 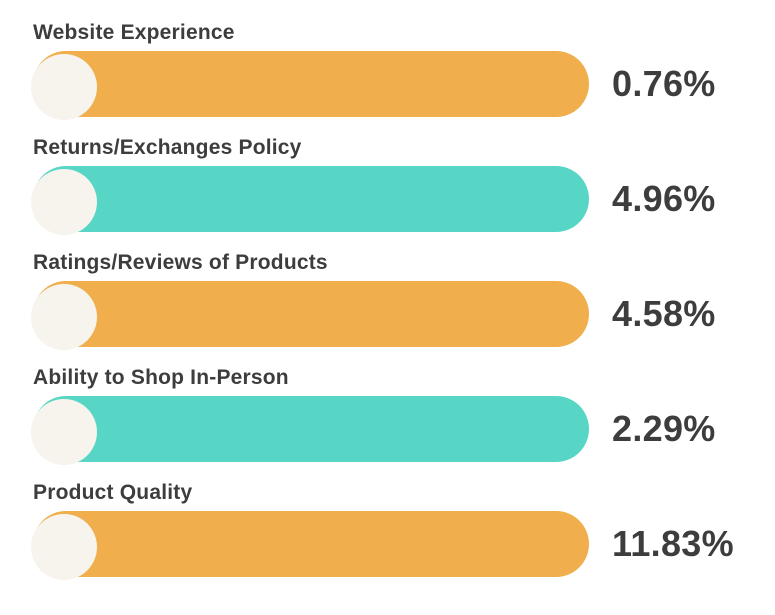 I want to click on bar-line: 0.76%, so click(x=403, y=85).